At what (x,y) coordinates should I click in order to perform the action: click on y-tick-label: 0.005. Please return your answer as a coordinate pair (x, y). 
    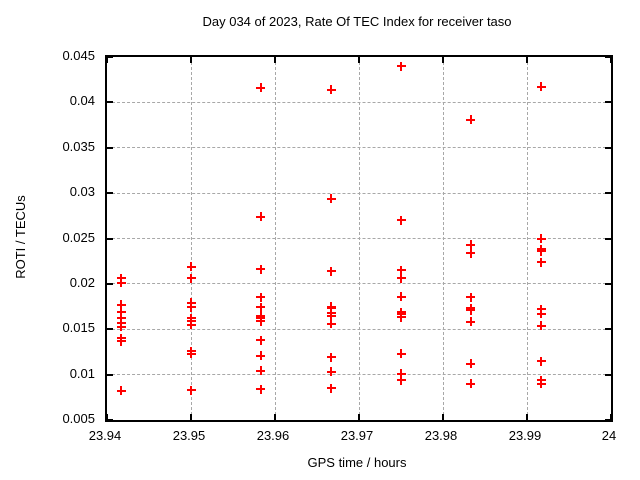
    Looking at the image, I should click on (78, 418).